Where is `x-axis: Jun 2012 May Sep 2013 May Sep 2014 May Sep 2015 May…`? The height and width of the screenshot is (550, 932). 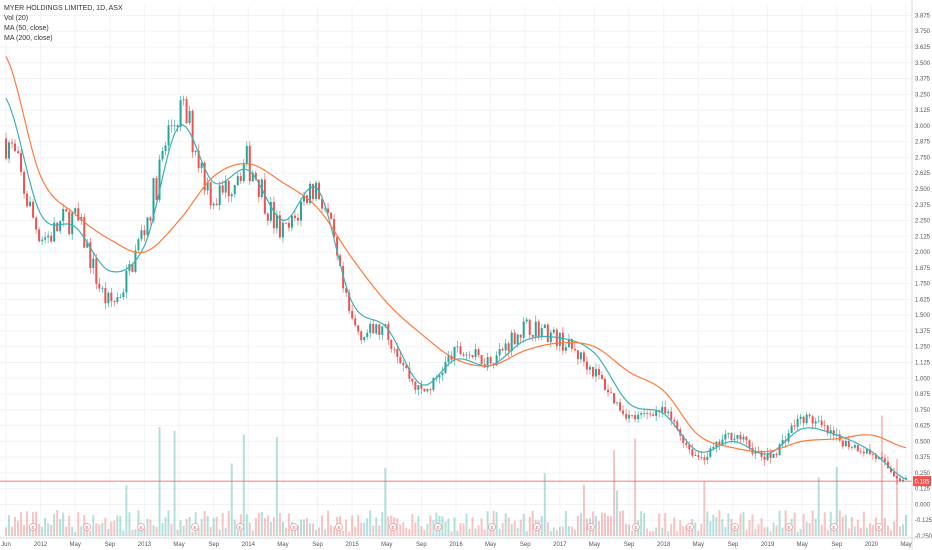
x-axis: Jun 2012 May Sep 2013 May Sep 2014 May Sep 2015 May… is located at coordinates (466, 542).